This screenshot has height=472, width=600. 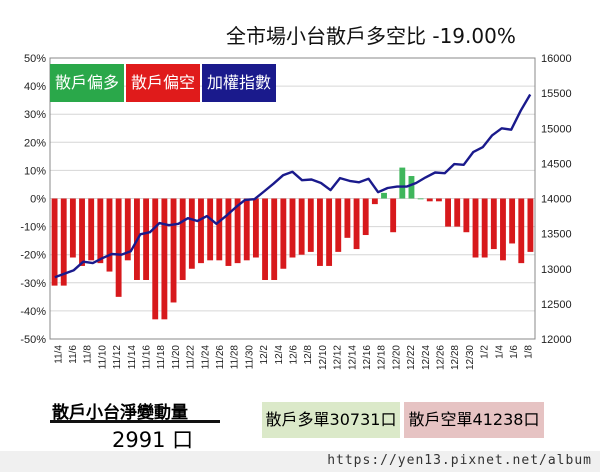 I want to click on x-tick-label: 12/16, so click(x=367, y=357).